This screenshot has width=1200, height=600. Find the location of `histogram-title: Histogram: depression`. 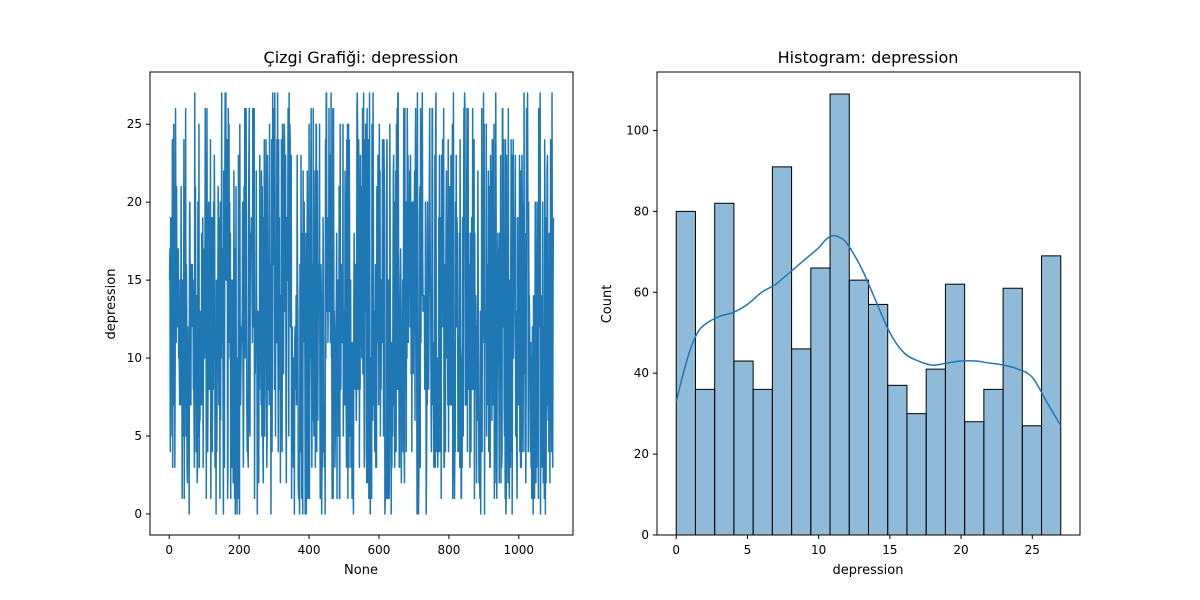

histogram-title: Histogram: depression is located at coordinates (868, 57).